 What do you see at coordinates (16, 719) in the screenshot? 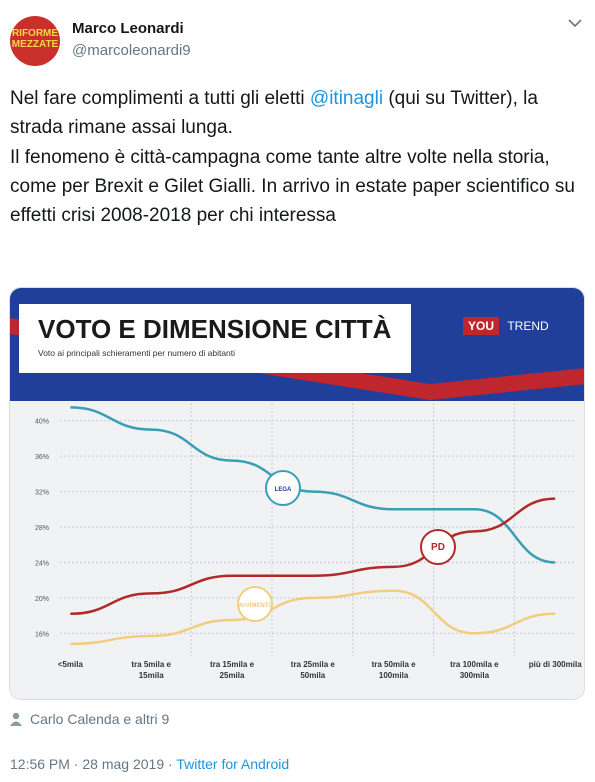
I see `person-icon` at bounding box center [16, 719].